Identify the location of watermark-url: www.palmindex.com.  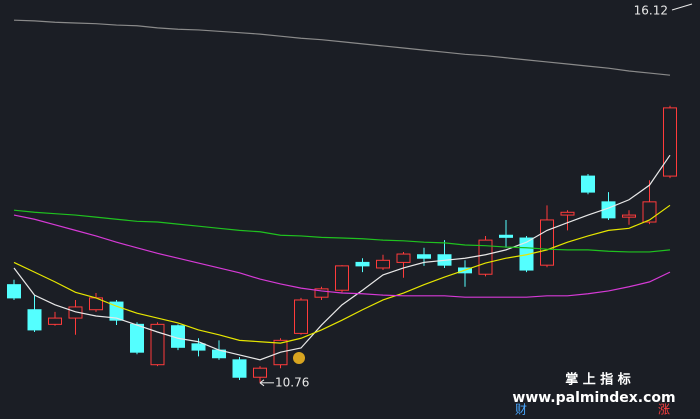
(593, 398).